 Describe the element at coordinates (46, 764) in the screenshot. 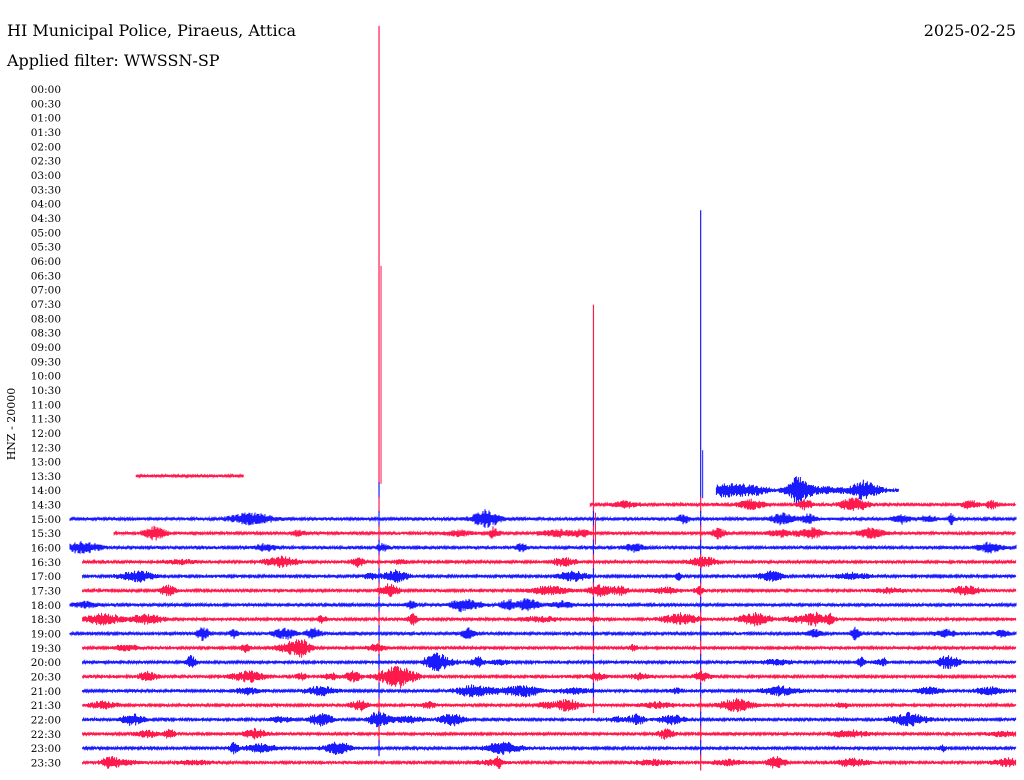

I see `y-tick-label: 23:30` at that location.